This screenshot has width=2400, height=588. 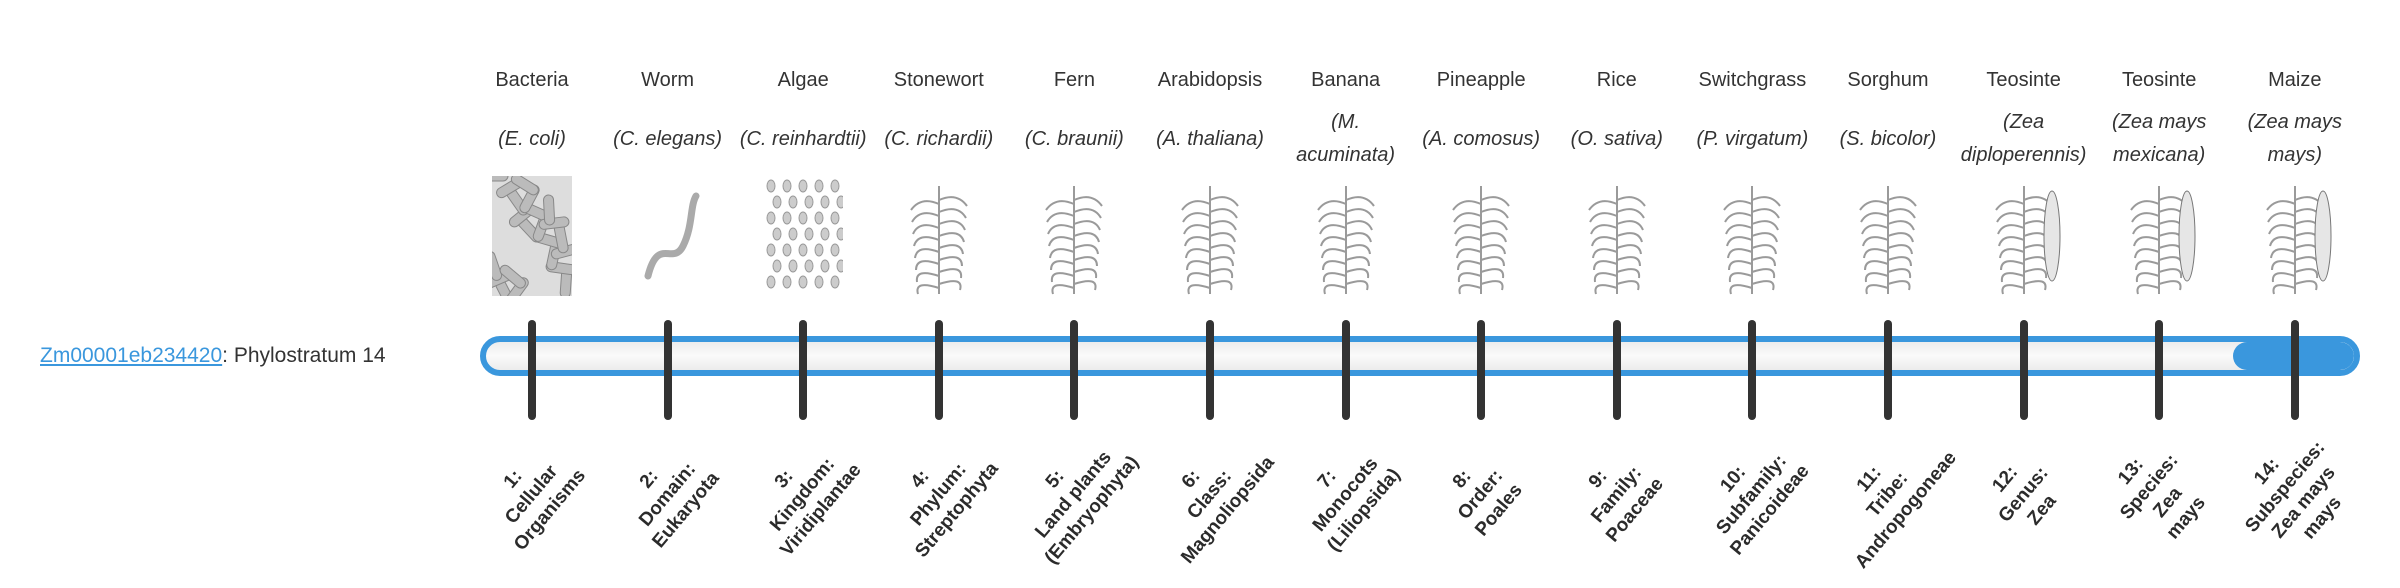 What do you see at coordinates (1752, 240) in the screenshot?
I see `switchgrass-icon` at bounding box center [1752, 240].